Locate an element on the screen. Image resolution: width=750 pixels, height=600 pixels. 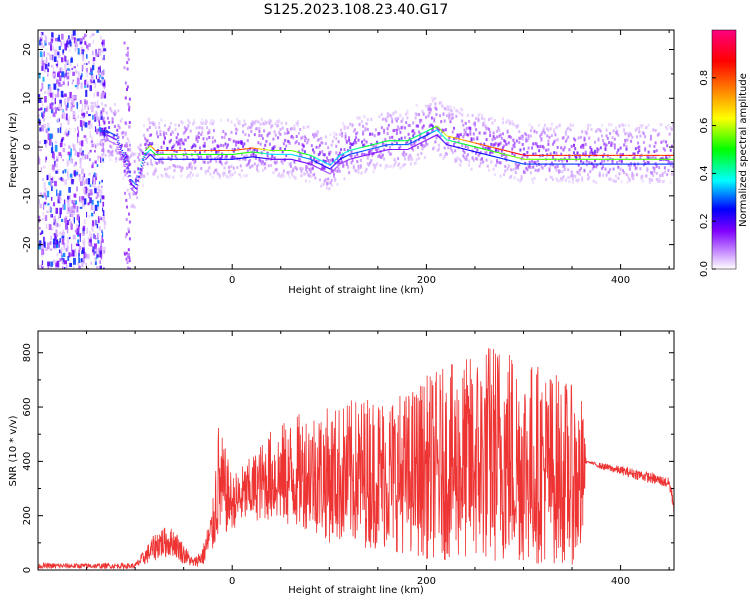
x-tick-label: 200 is located at coordinates (426, 280).